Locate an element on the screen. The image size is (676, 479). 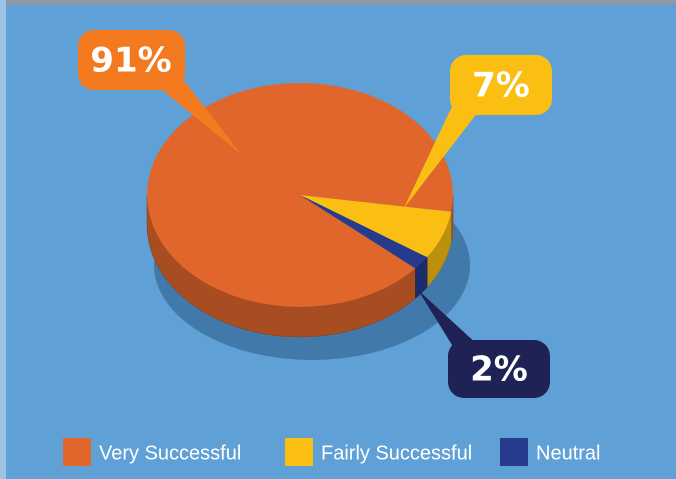
callout: 7% is located at coordinates (478, 131).